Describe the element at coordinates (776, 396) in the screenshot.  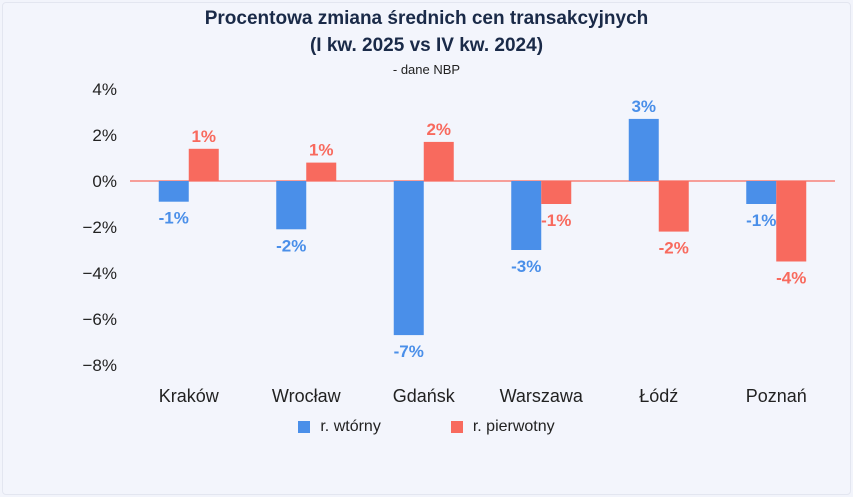
I see `x-tick-label: Poznań` at that location.